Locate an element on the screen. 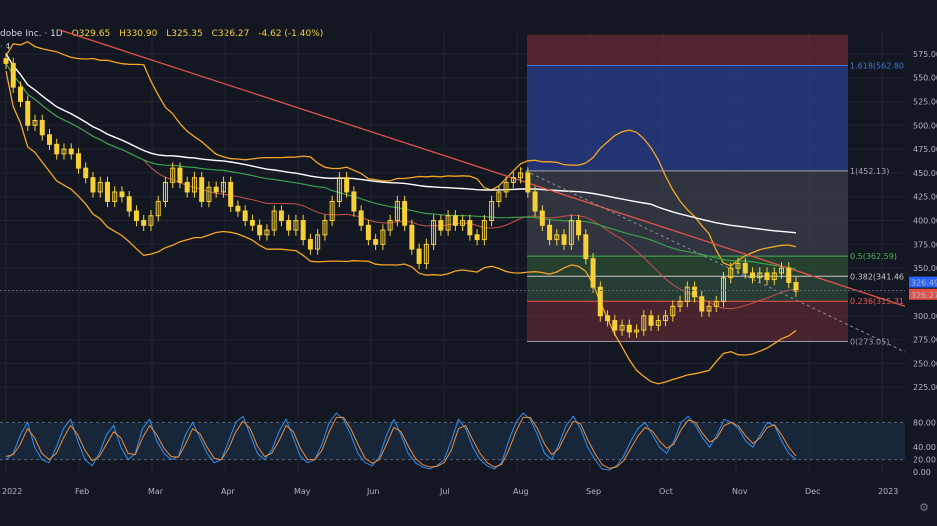  close-price-tag is located at coordinates (923, 294).